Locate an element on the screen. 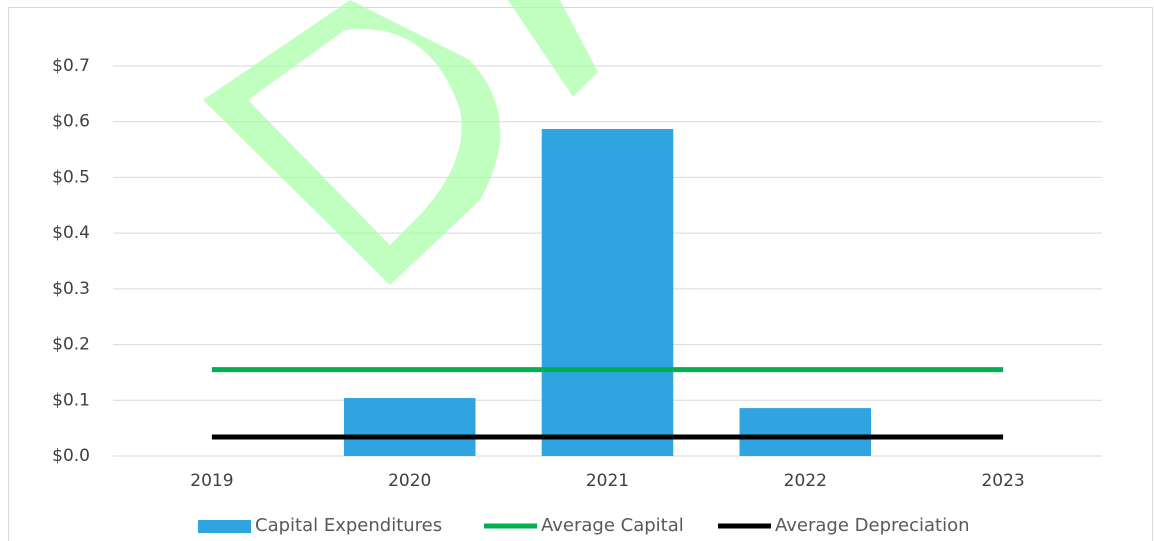 The width and height of the screenshot is (1154, 541). legend-label: Average Depreciation is located at coordinates (872, 525).